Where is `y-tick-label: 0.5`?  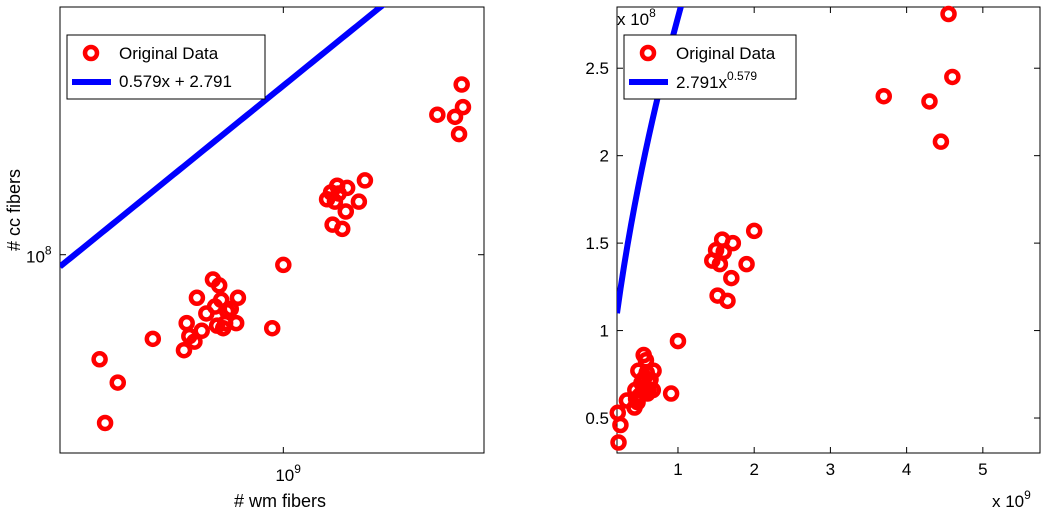 y-tick-label: 0.5 is located at coordinates (597, 418).